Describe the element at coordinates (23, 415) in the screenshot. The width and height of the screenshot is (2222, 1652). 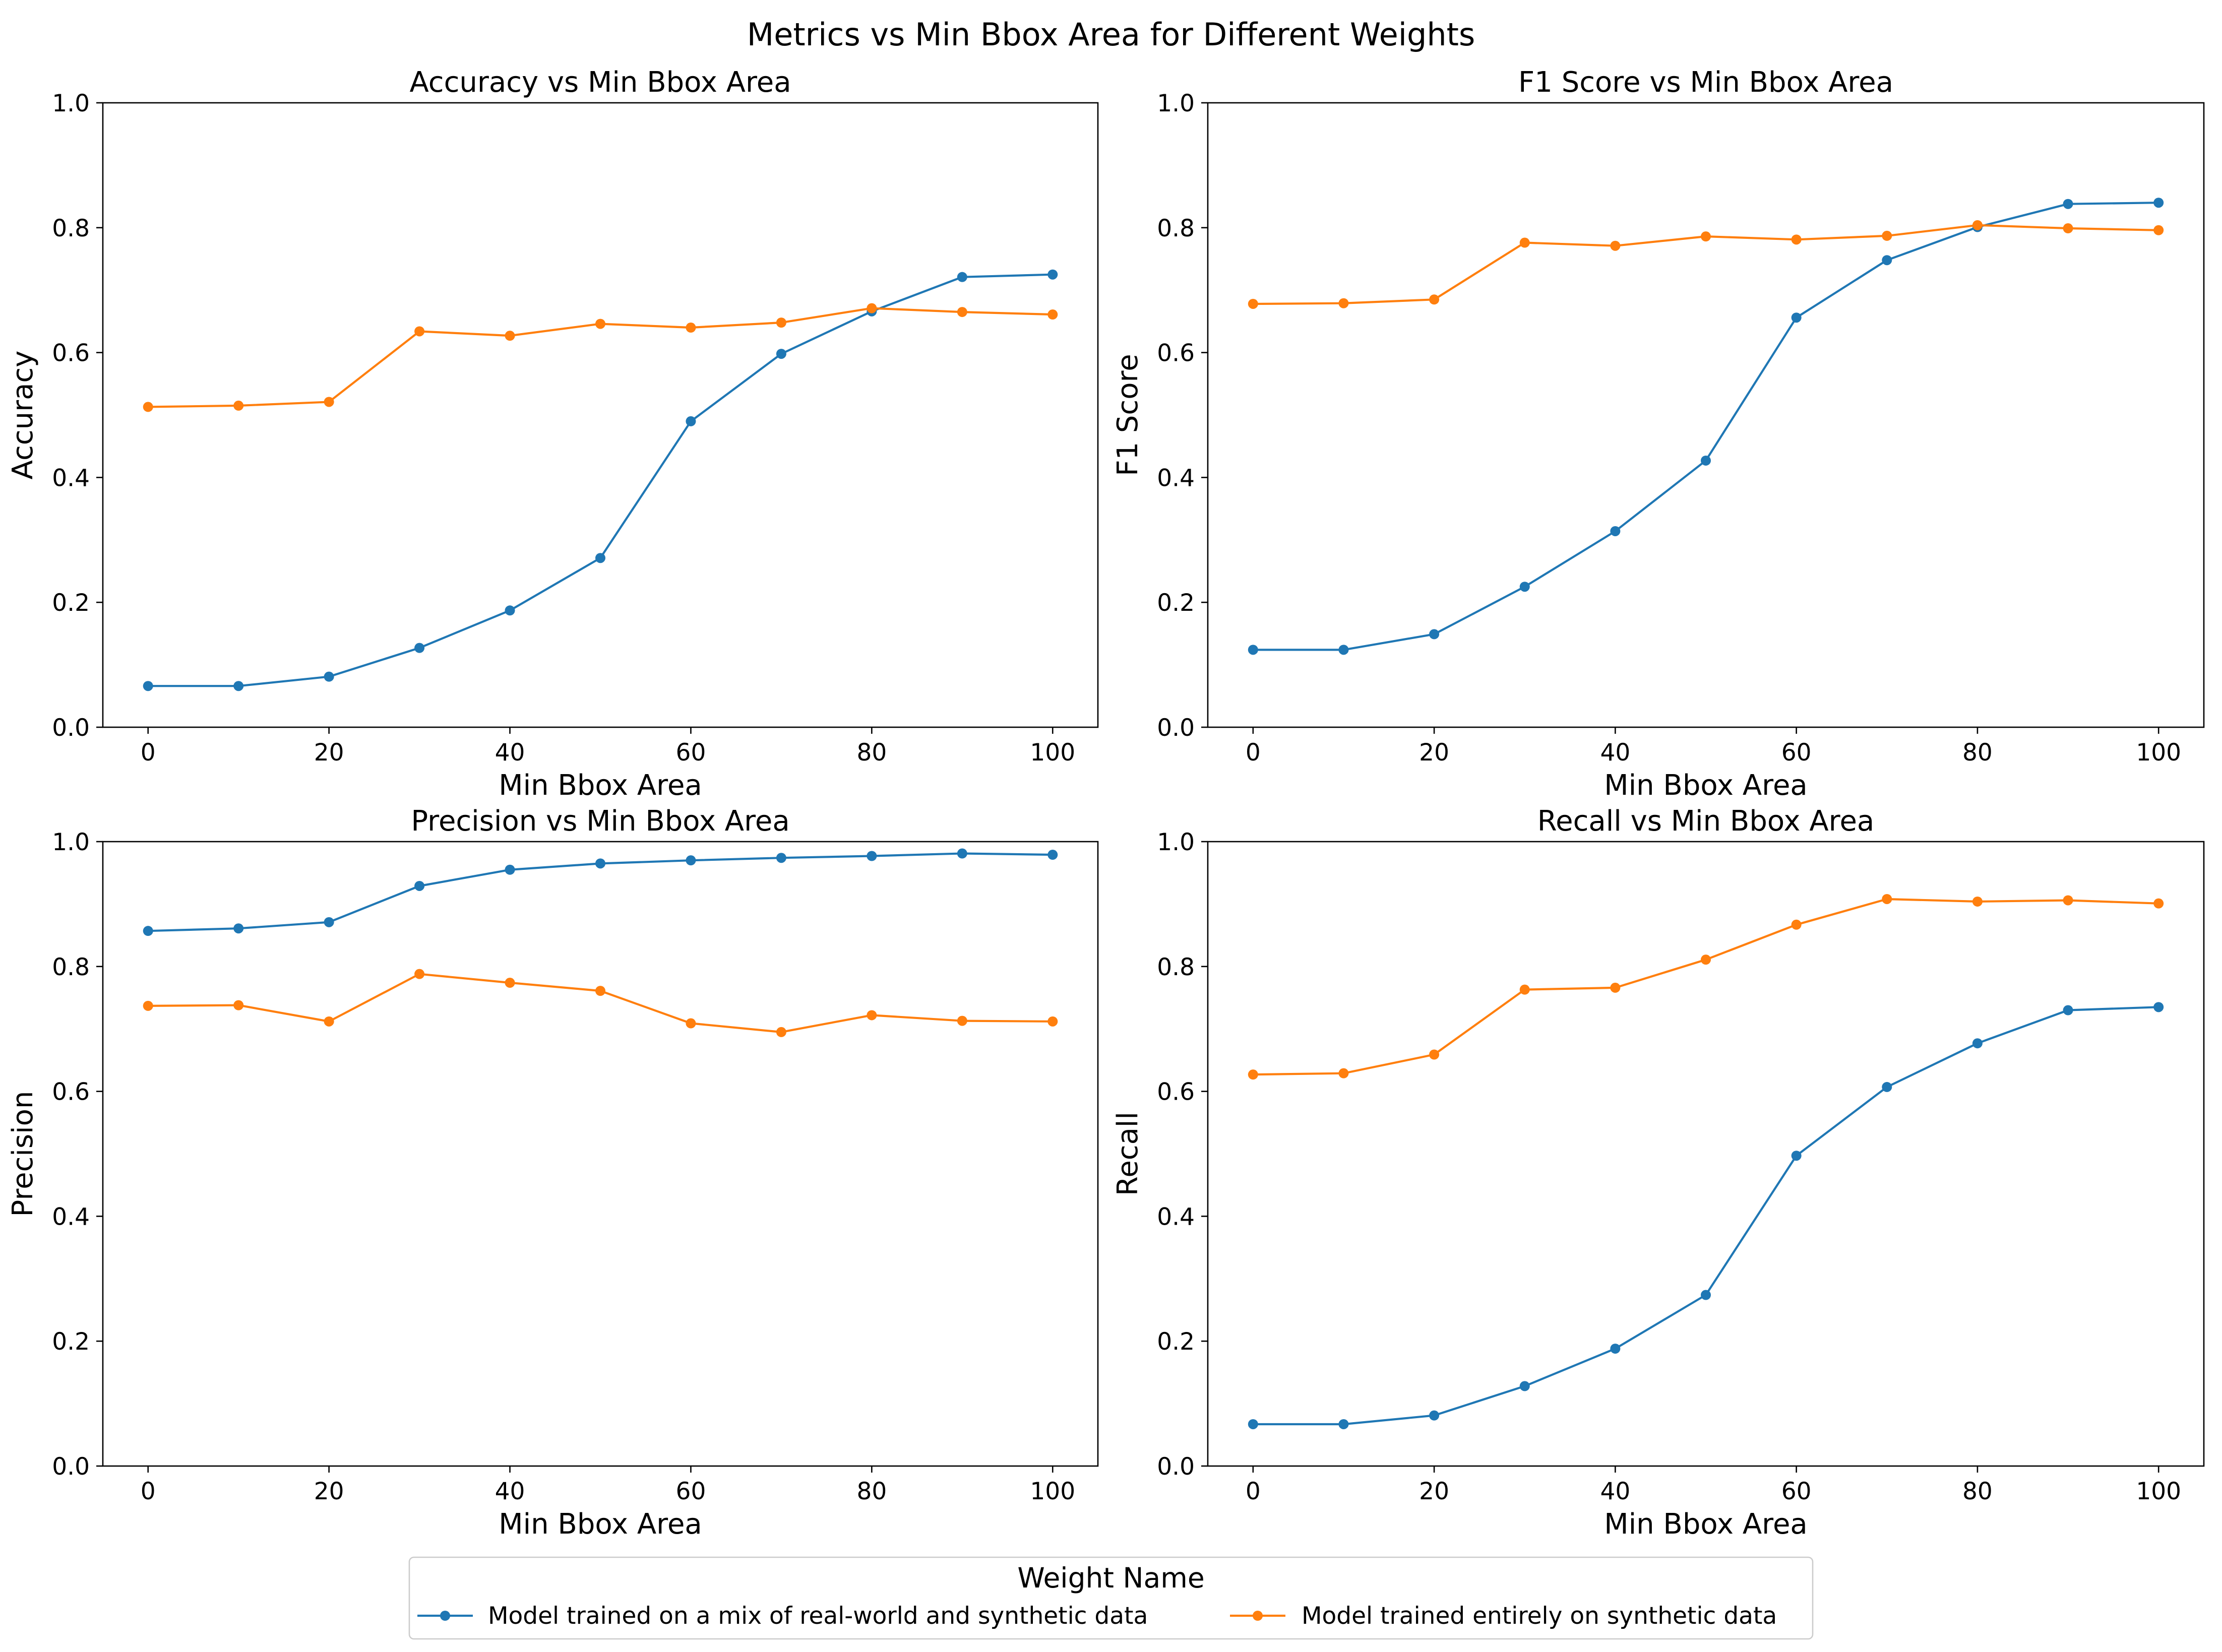
I see `y-axis-label: Accuracy` at that location.